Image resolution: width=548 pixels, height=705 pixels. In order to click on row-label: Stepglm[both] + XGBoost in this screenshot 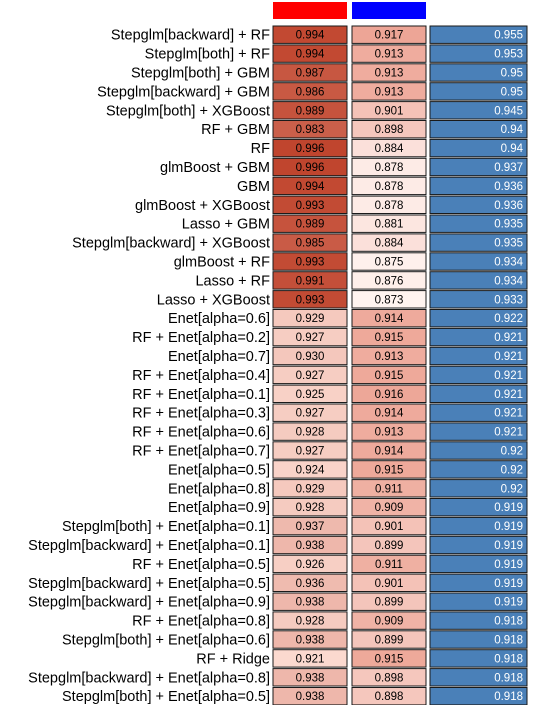, I will do `click(188, 111)`.